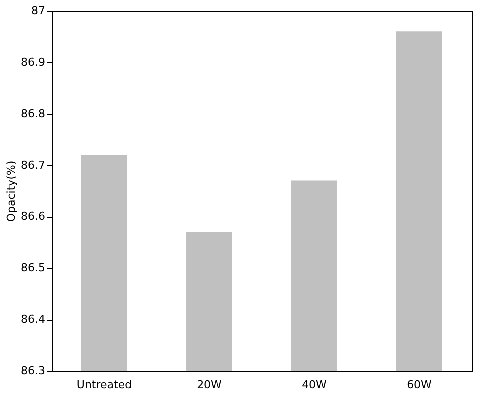 The width and height of the screenshot is (490, 410). What do you see at coordinates (33, 217) in the screenshot?
I see `y-tick-label: 86.6` at bounding box center [33, 217].